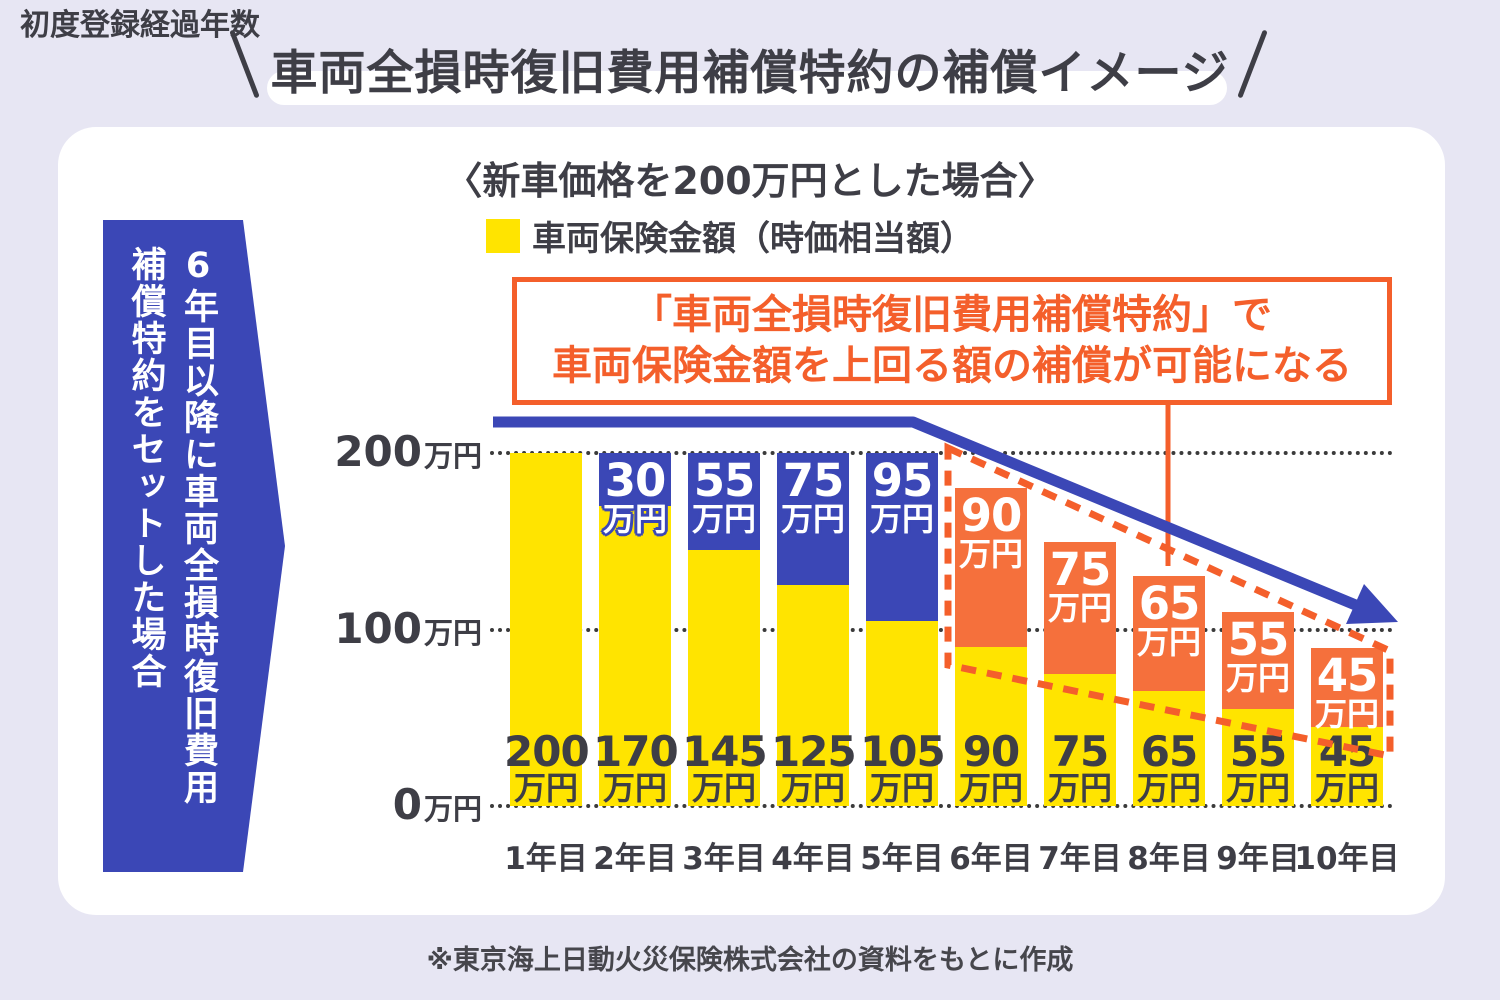 Image resolution: width=1500 pixels, height=1000 pixels. I want to click on title-highlight-pill, so click(747, 88).